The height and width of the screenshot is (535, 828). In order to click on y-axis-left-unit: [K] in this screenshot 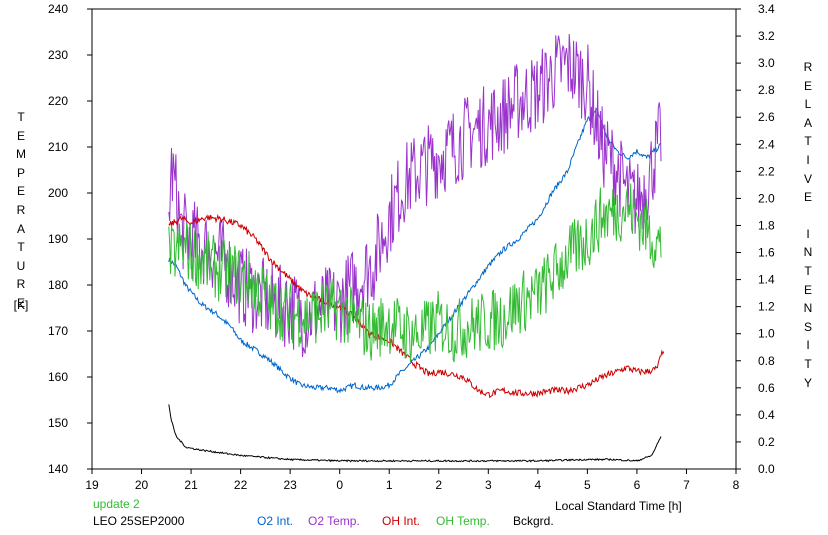, I will do `click(21, 305)`.